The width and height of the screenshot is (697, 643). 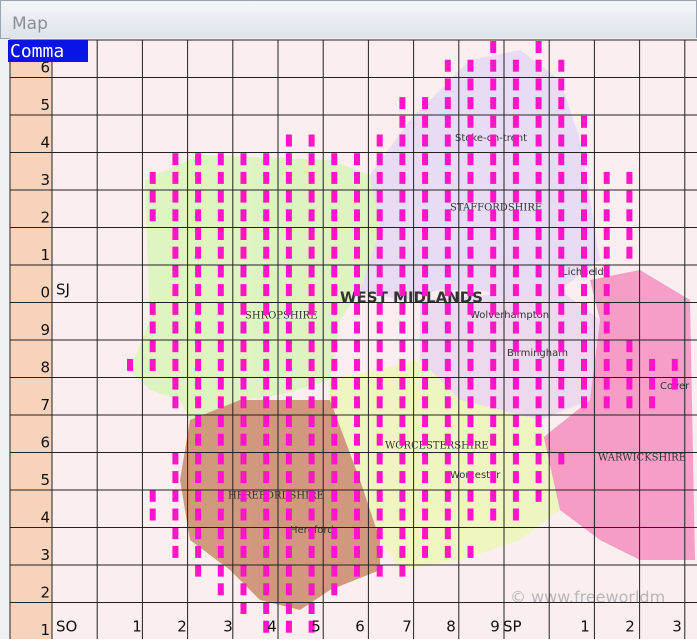 What do you see at coordinates (509, 315) in the screenshot?
I see `town-label: Wolverhampton` at bounding box center [509, 315].